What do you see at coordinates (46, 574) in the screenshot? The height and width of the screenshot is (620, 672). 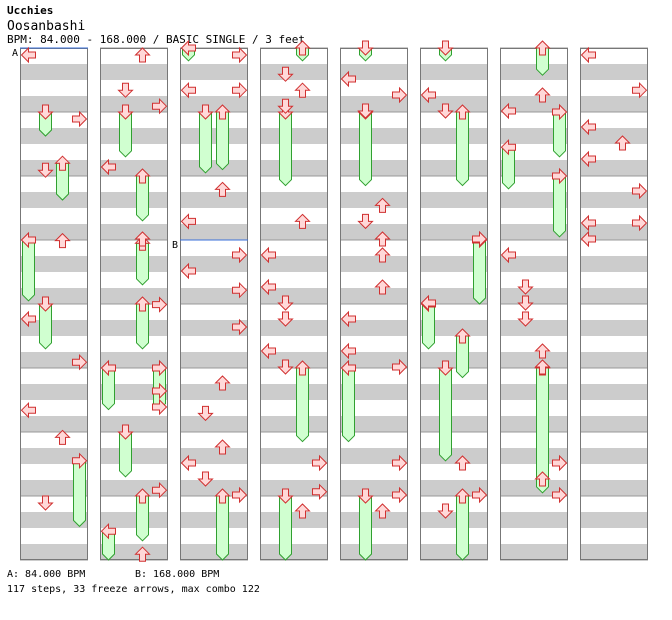 I see `bpm-legend-a: A: 84.000 BPM` at bounding box center [46, 574].